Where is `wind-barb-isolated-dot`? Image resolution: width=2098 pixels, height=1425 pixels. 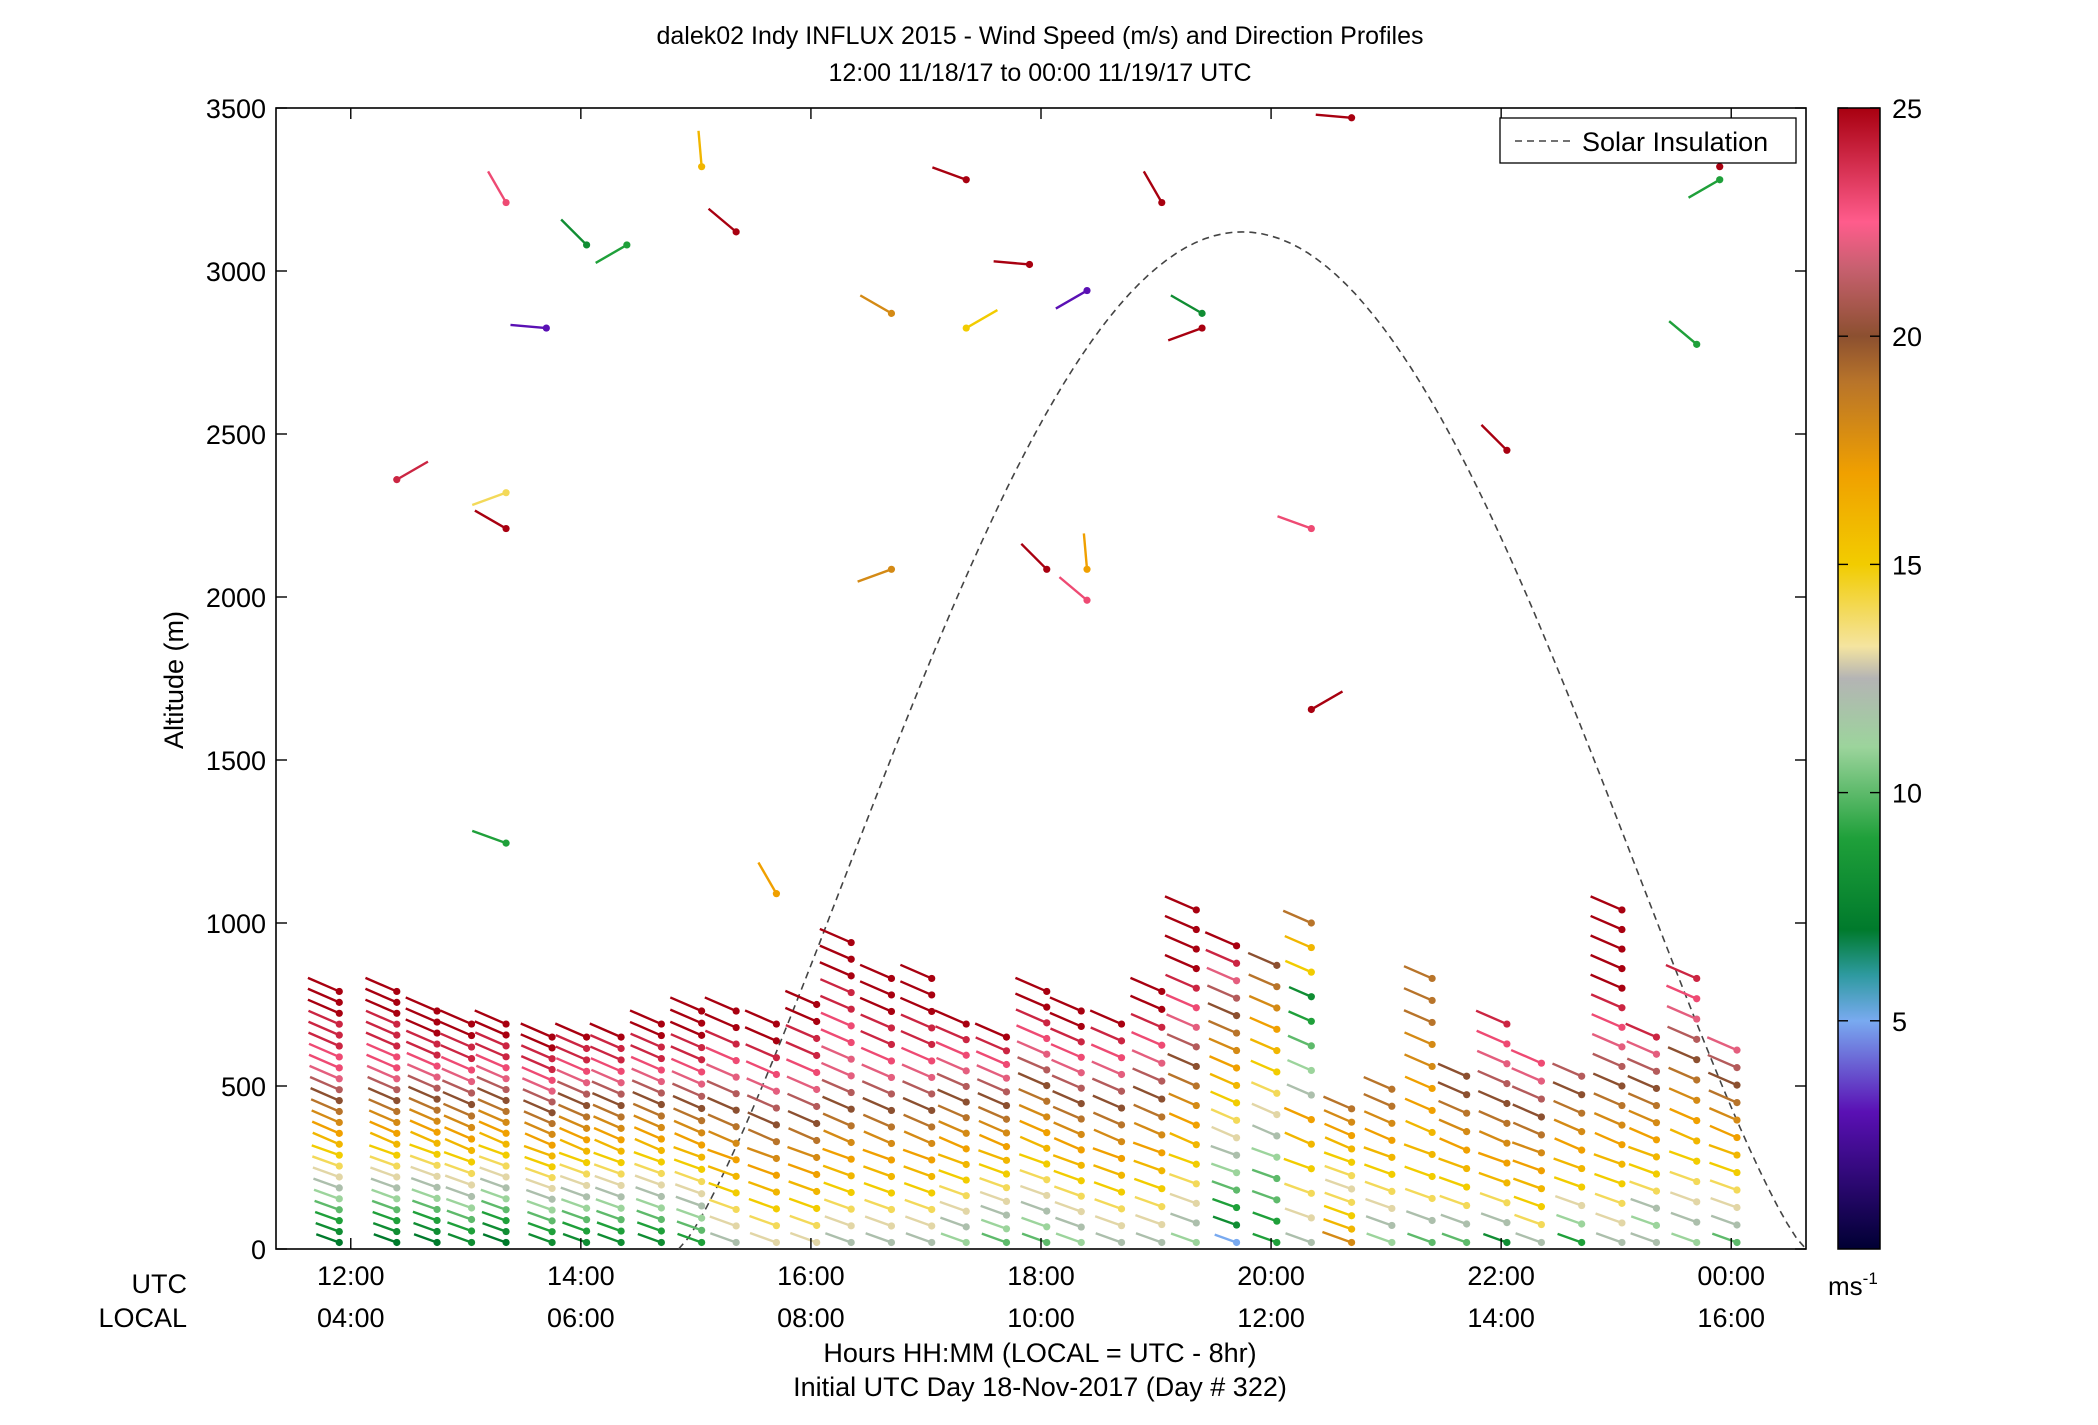
wind-barb-isolated-dot is located at coordinates (1352, 118).